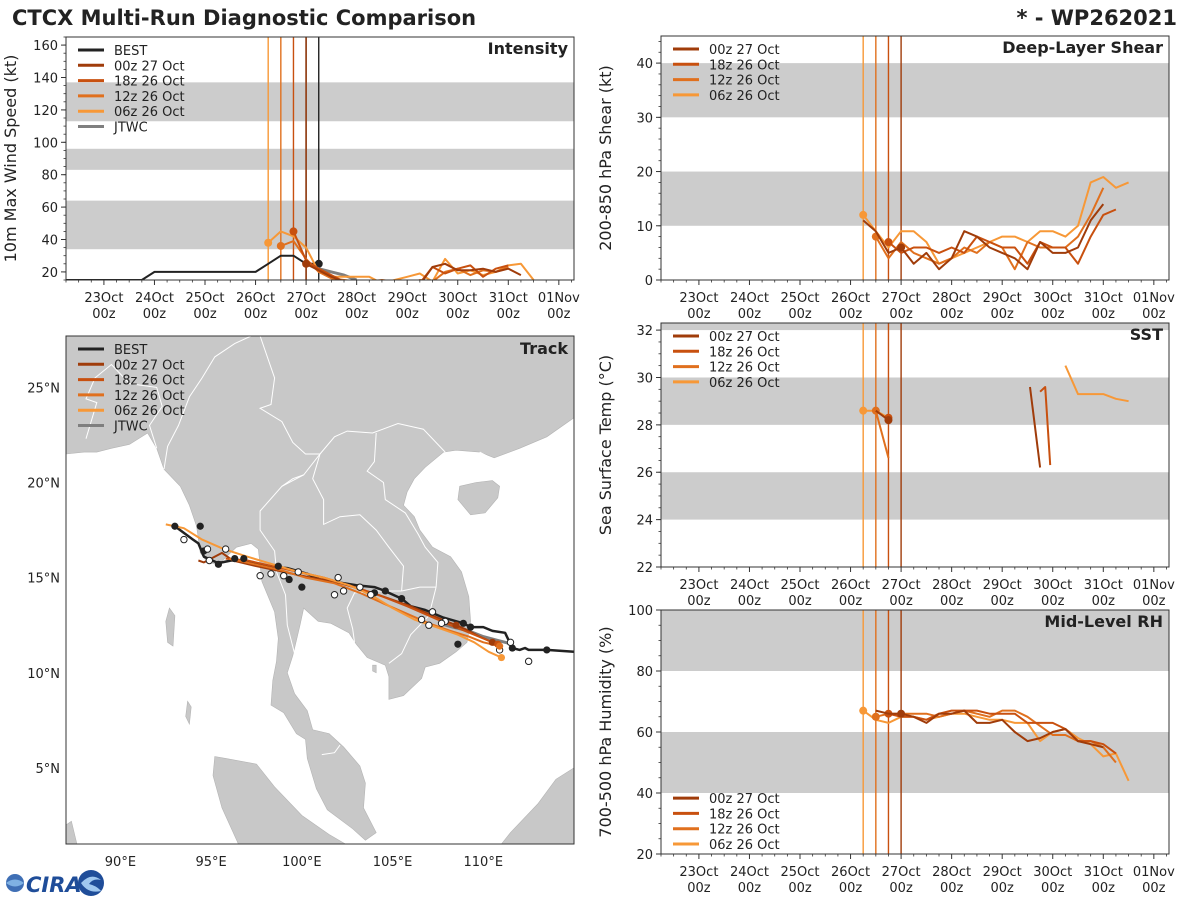 This screenshot has width=1200, height=900. I want to click on y-axis-label: 200-850 hPa Shear (kt), so click(605, 158).